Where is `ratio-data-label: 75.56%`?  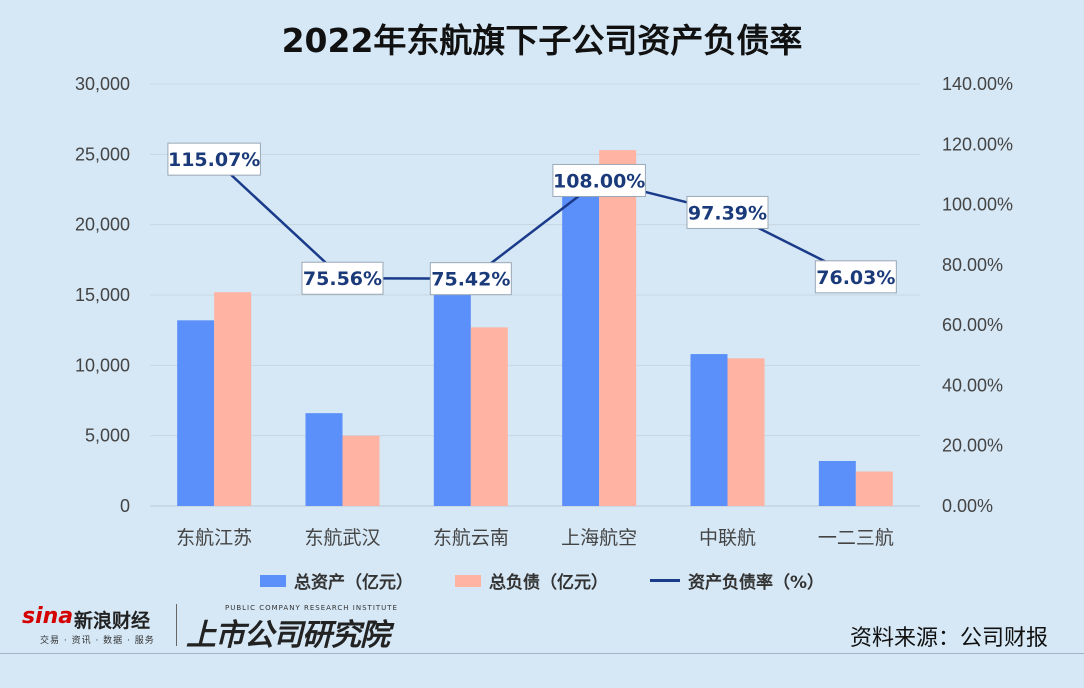 ratio-data-label: 75.56% is located at coordinates (342, 279).